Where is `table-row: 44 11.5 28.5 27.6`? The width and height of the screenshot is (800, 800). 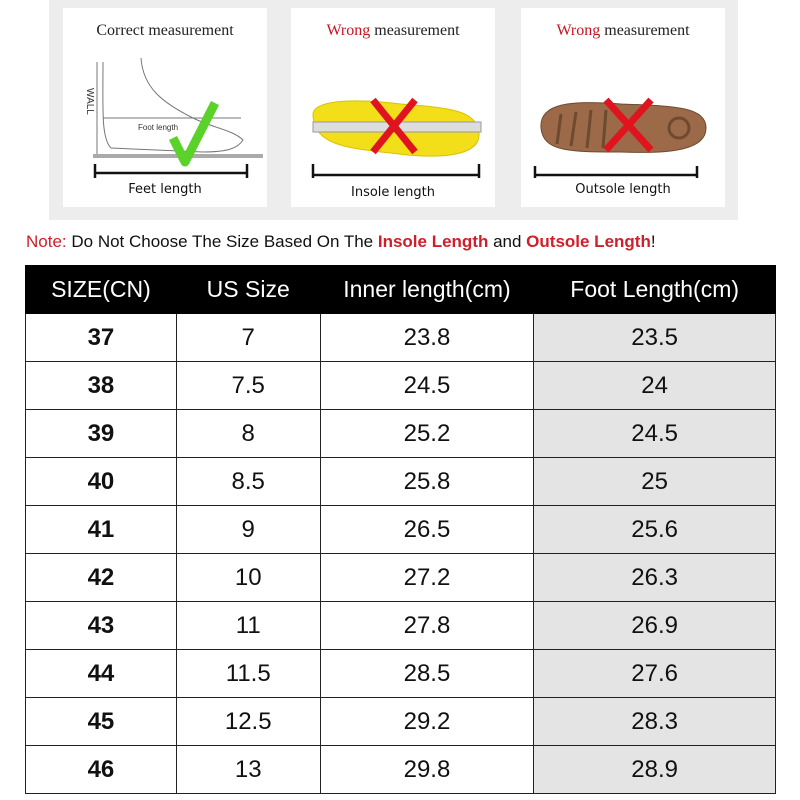 table-row: 44 11.5 28.5 27.6 is located at coordinates (400, 673).